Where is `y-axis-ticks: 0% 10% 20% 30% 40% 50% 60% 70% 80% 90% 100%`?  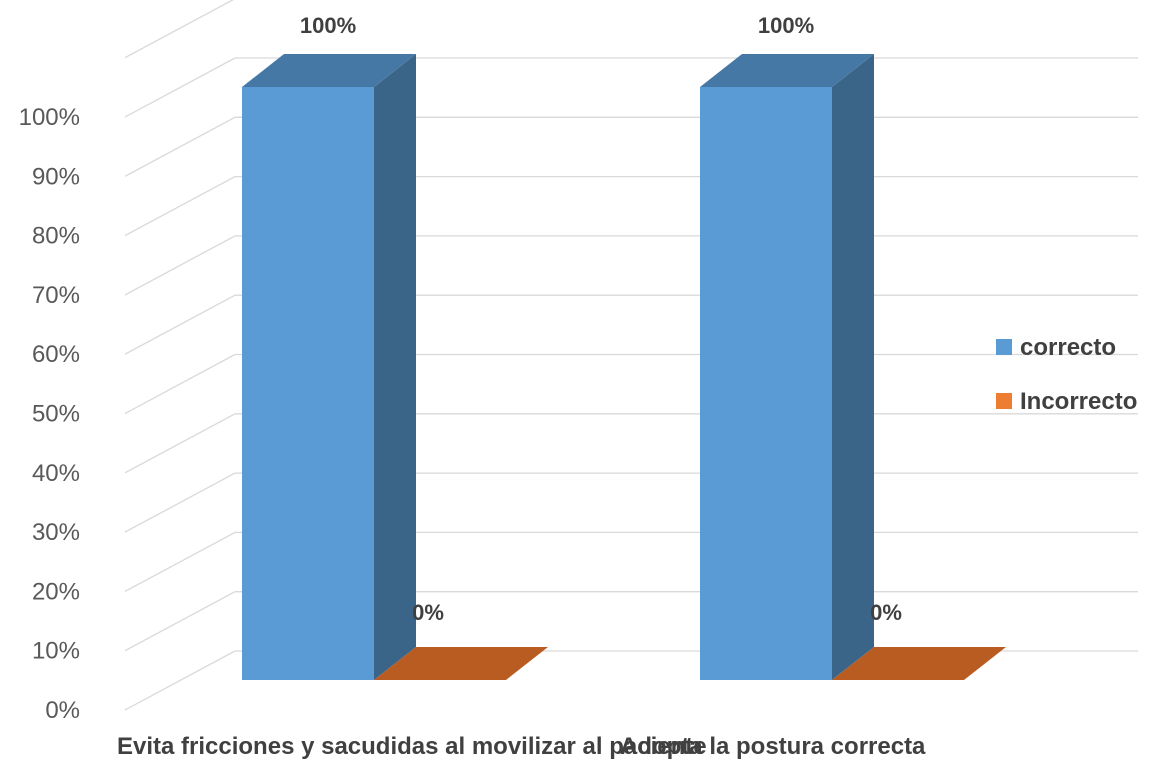 y-axis-ticks: 0% 10% 20% 30% 40% 50% 60% 70% 80% 90% 100% is located at coordinates (49, 414).